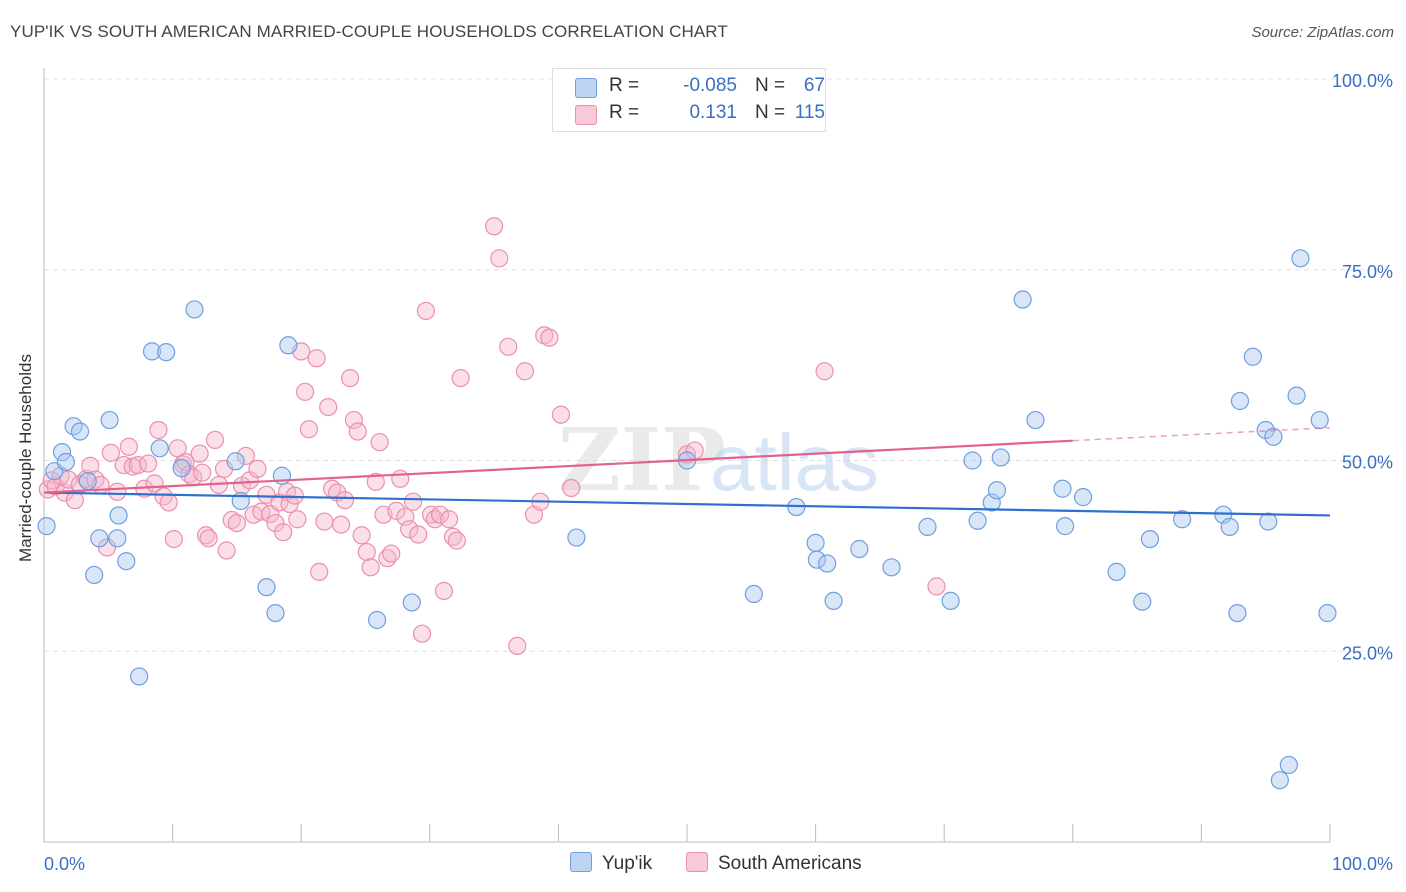 The width and height of the screenshot is (1406, 892). What do you see at coordinates (611, 863) in the screenshot?
I see `series-legend-yupik: Yup'ik` at bounding box center [611, 863].